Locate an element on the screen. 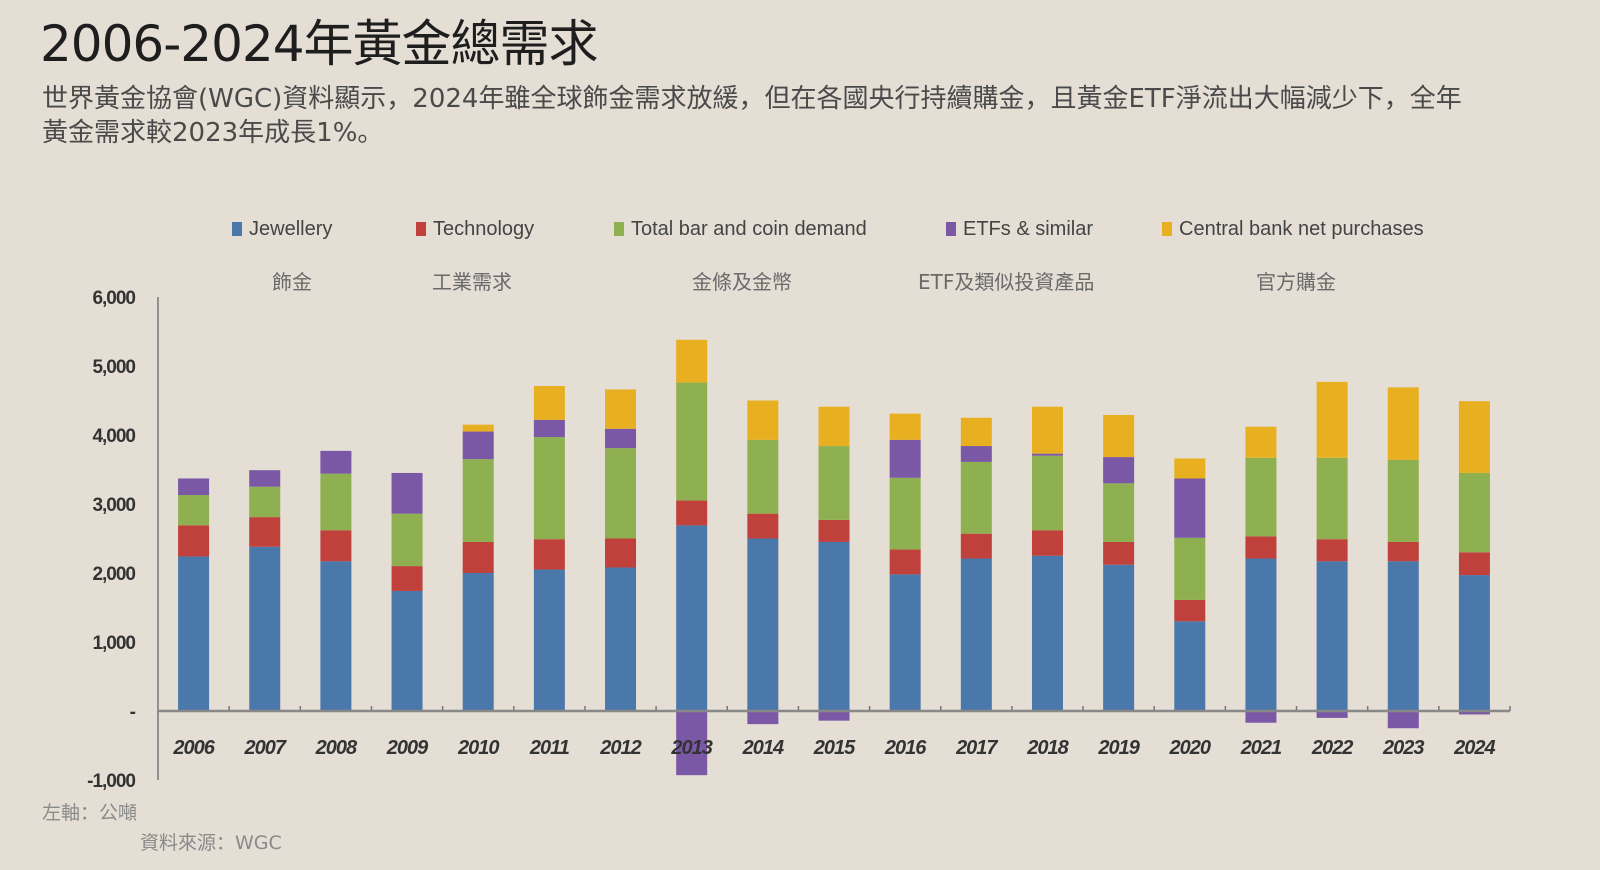  unit-note: 左軸：公噸 is located at coordinates (90, 813).